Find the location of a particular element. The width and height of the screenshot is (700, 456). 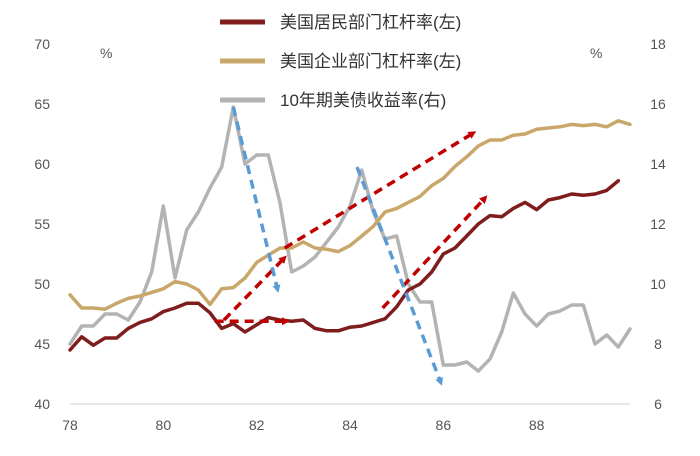

left-tick-label: 55 is located at coordinates (42, 224).